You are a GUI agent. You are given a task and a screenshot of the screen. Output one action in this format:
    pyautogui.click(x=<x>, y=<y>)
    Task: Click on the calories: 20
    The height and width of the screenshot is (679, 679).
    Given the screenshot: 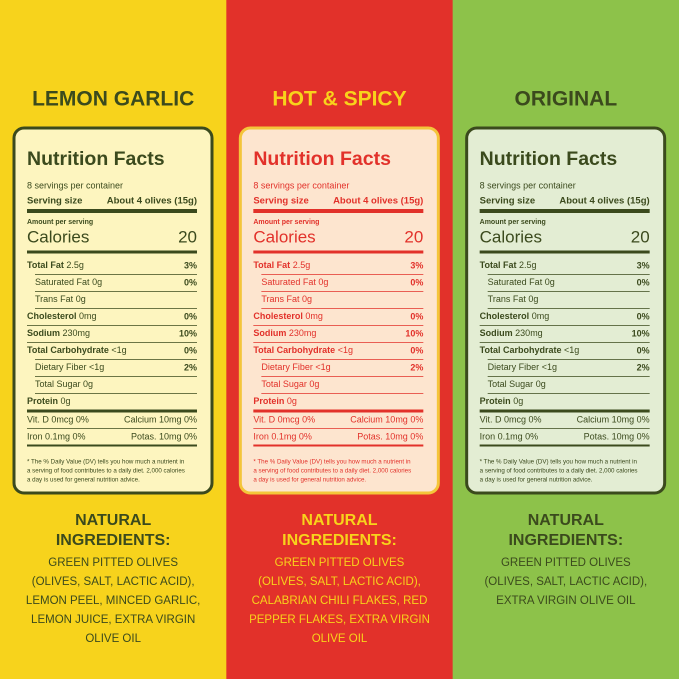 What is the action you would take?
    pyautogui.click(x=413, y=236)
    